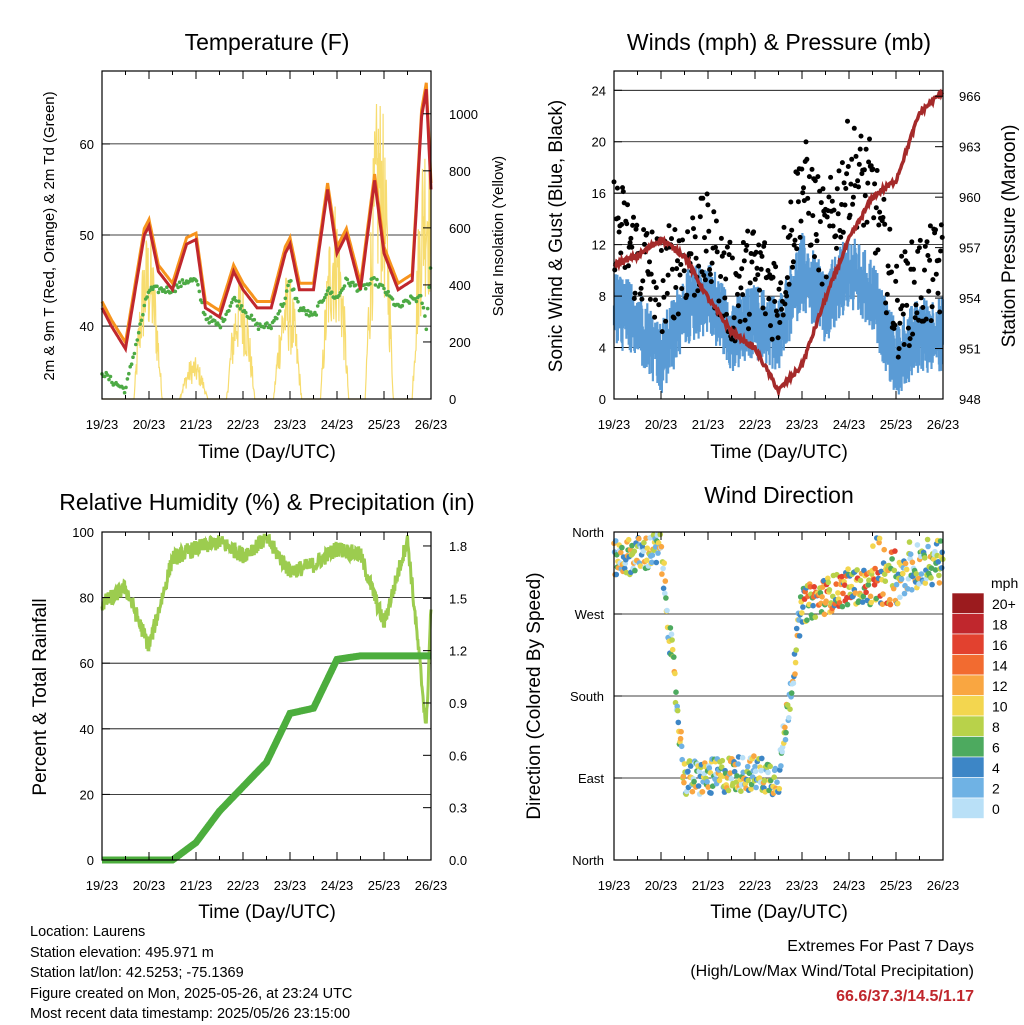 The image size is (1024, 1025). What do you see at coordinates (590, 614) in the screenshot?
I see `dir-ytick-label: West` at bounding box center [590, 614].